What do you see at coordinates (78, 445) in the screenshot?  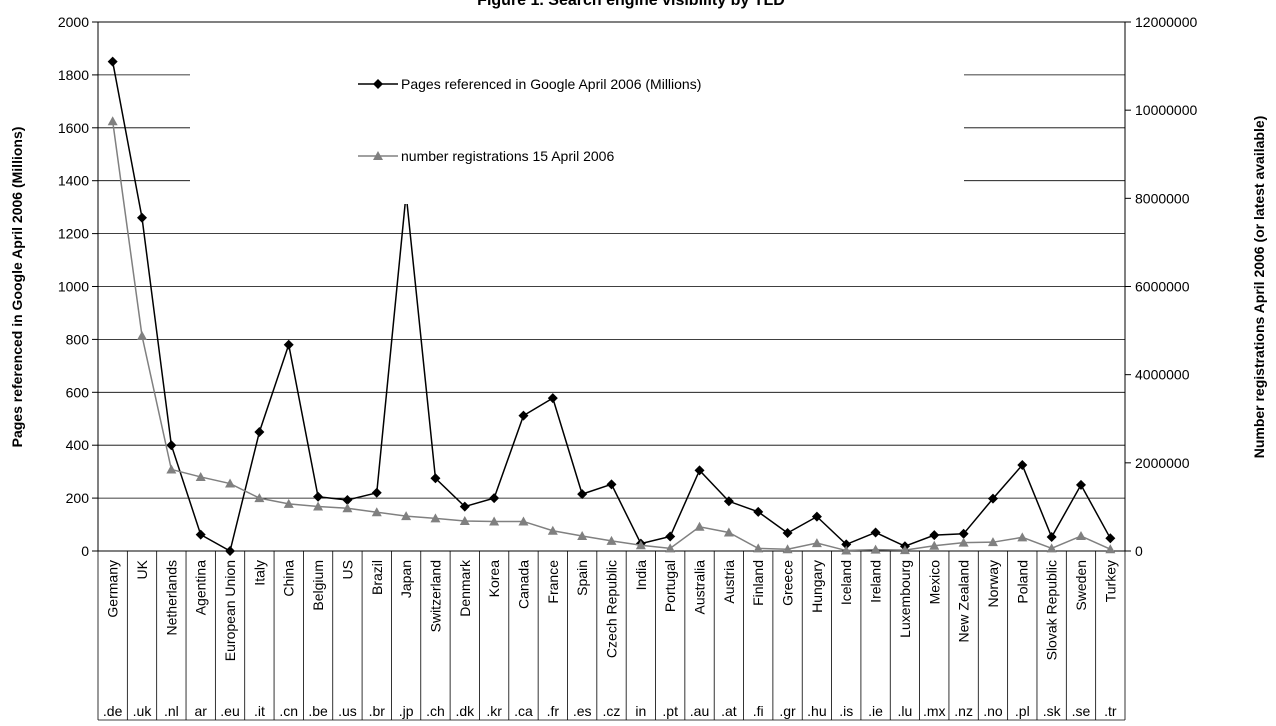 I see `left-tick-label: 400` at bounding box center [78, 445].